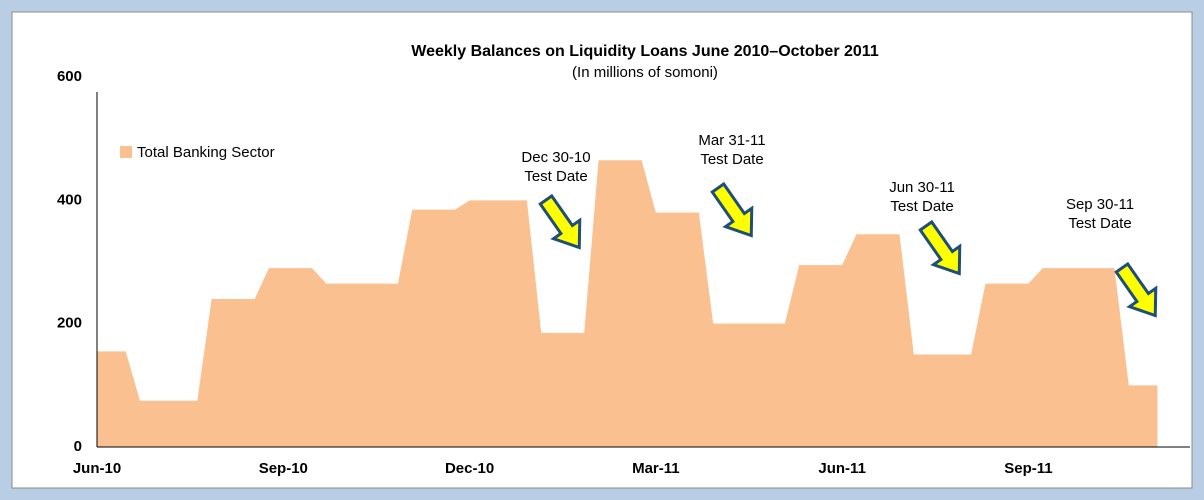 Image resolution: width=1204 pixels, height=500 pixels. What do you see at coordinates (922, 187) in the screenshot?
I see `annotation: Jun 30-11` at bounding box center [922, 187].